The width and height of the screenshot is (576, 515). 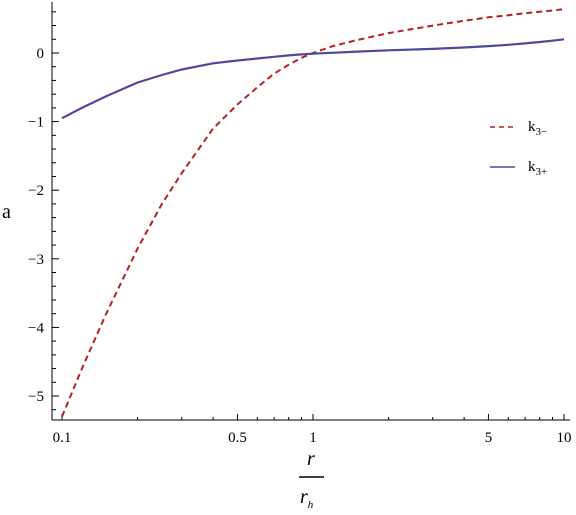 What do you see at coordinates (313, 79) in the screenshot?
I see `series-line-k3-plus` at bounding box center [313, 79].